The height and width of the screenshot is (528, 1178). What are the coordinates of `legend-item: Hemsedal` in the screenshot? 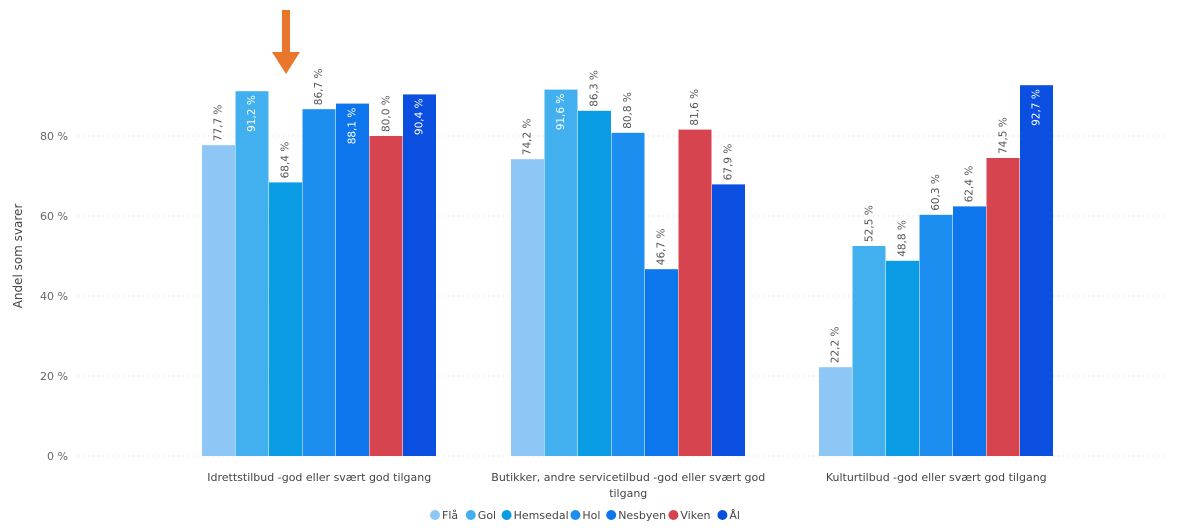 It's located at (535, 515).